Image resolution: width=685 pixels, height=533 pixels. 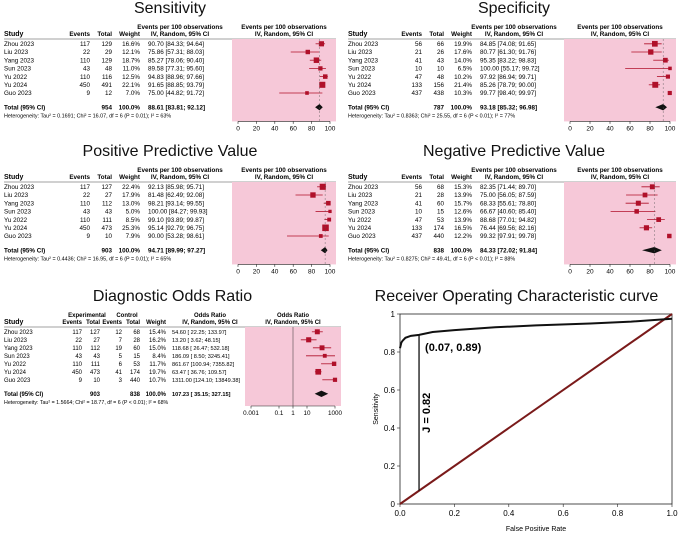 What do you see at coordinates (121, 365) in the screenshot?
I see `study-ctl-events: 6` at bounding box center [121, 365].